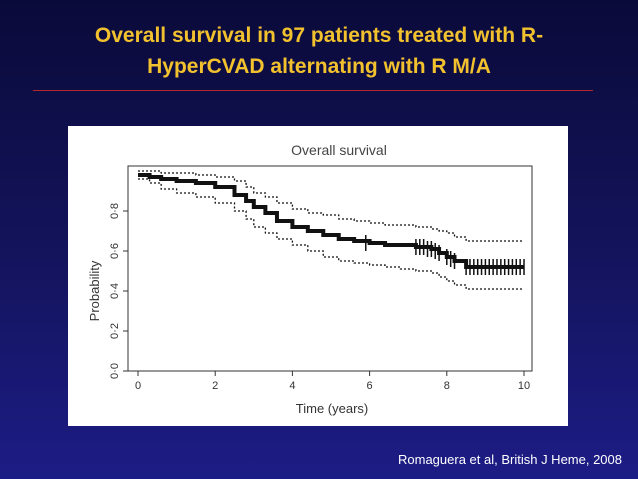 This screenshot has height=479, width=638. Describe the element at coordinates (331, 206) in the screenshot. I see `upper-confidence-band` at that location.